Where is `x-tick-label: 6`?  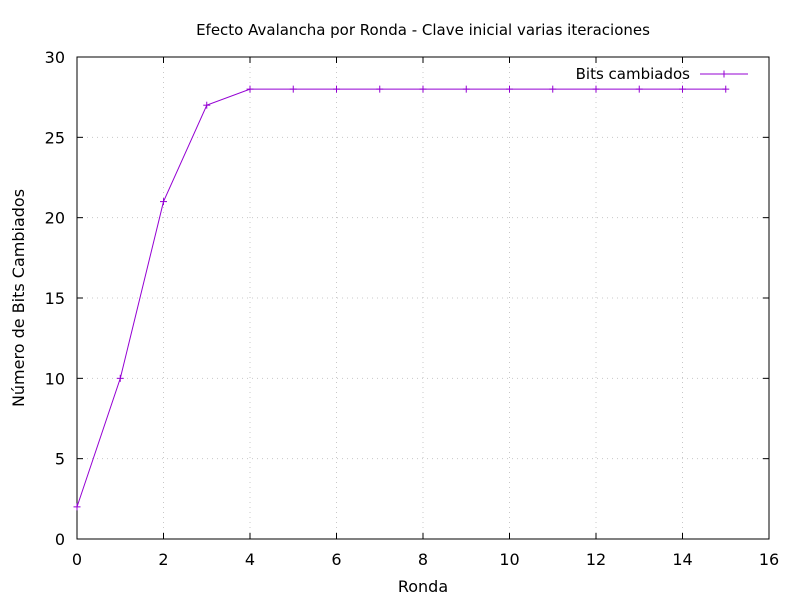 x-tick-label: 6 is located at coordinates (336, 559).